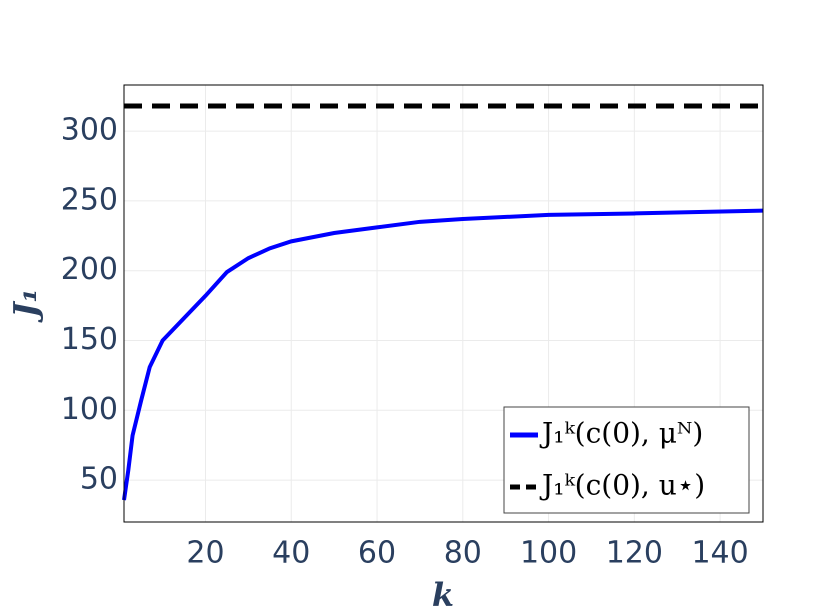 The width and height of the screenshot is (831, 610). What do you see at coordinates (89, 269) in the screenshot?
I see `y-tick-label: 200` at bounding box center [89, 269].